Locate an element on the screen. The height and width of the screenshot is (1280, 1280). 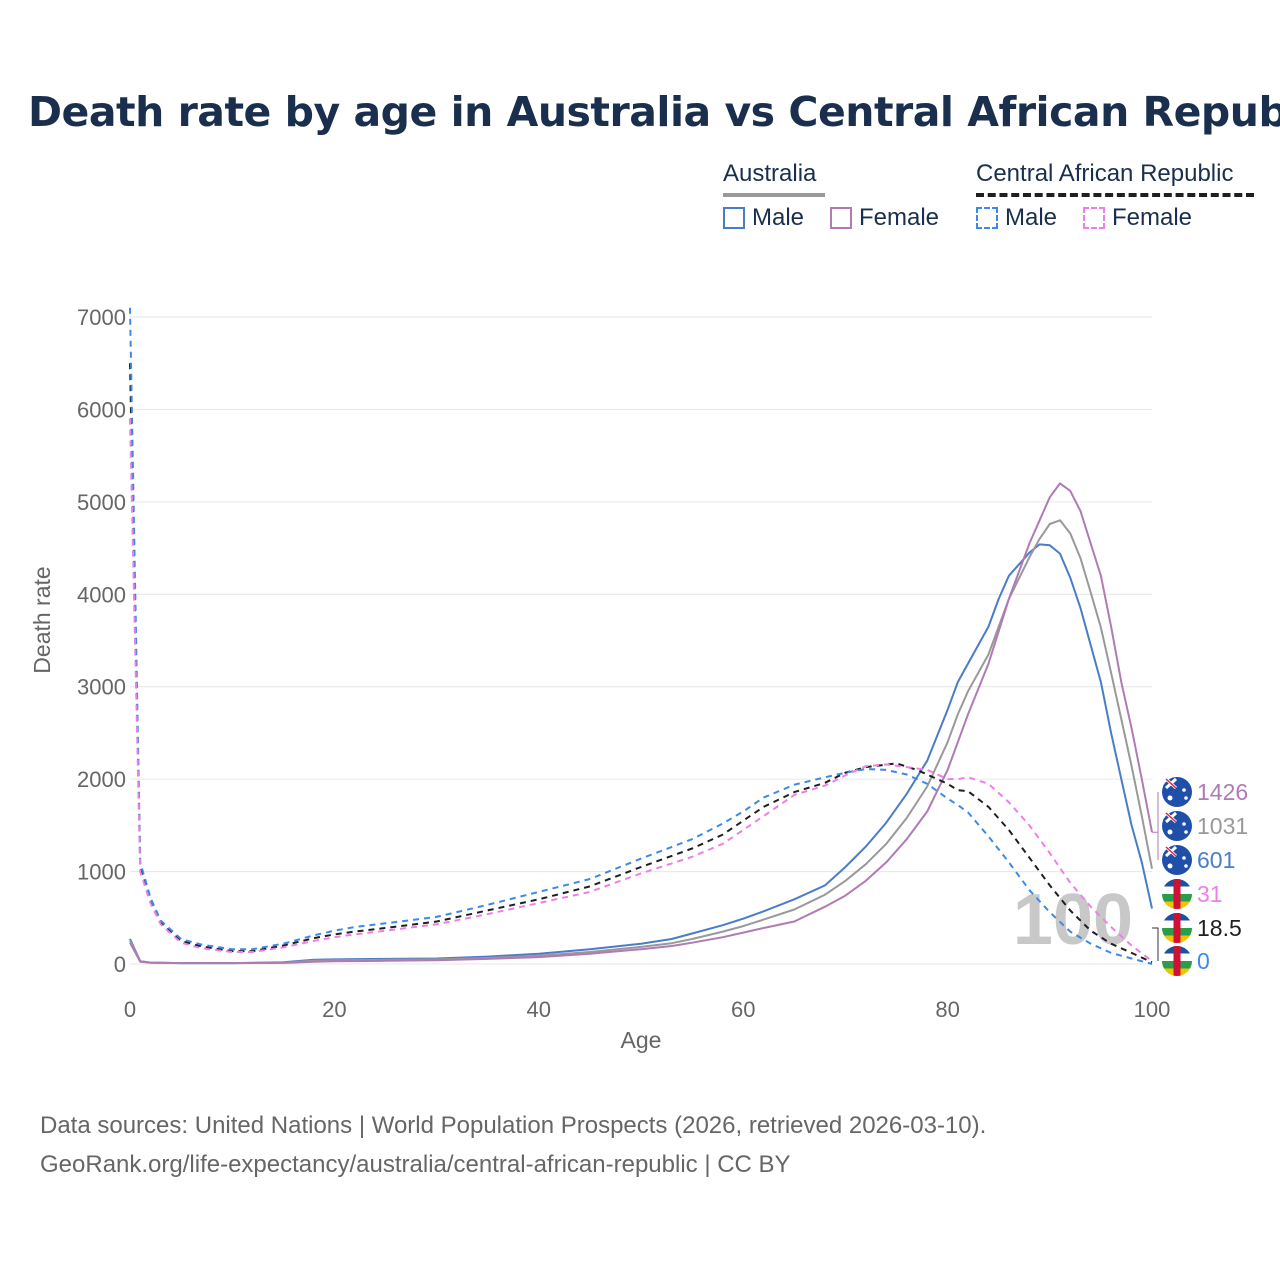
legend-label-australia-male: Male is located at coordinates (778, 217).